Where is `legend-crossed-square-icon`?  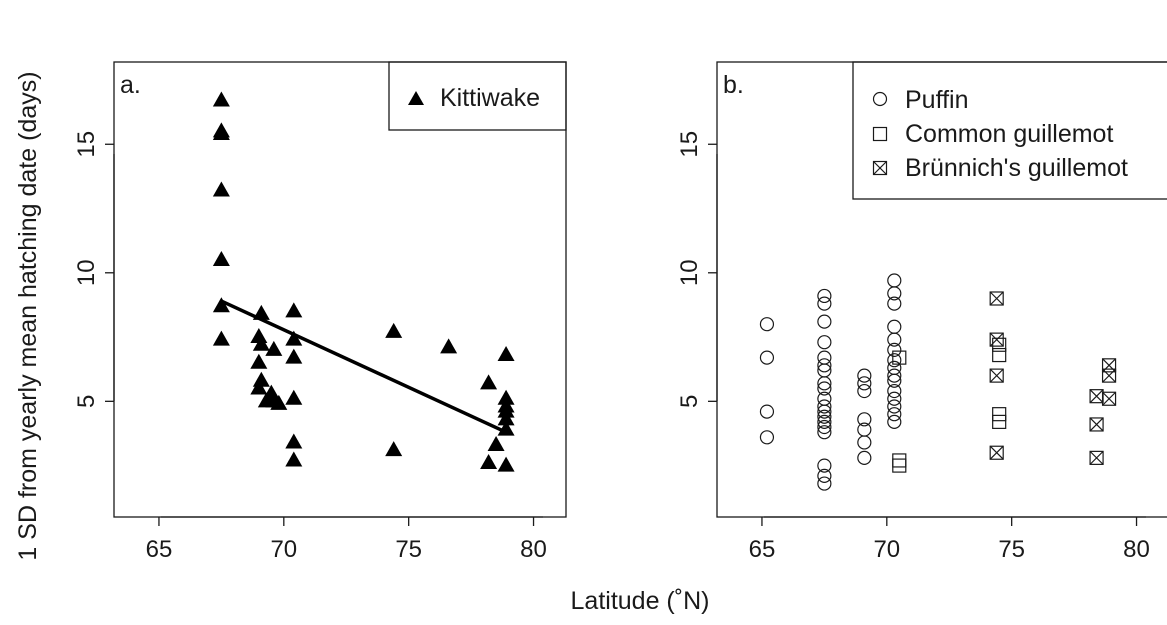
legend-crossed-square-icon is located at coordinates (880, 168).